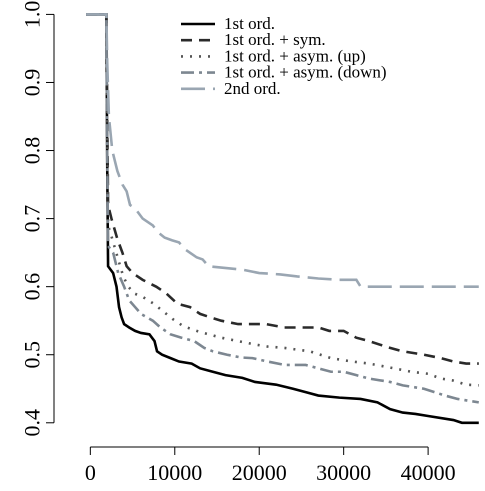 The width and height of the screenshot is (485, 491). What do you see at coordinates (32, 151) in the screenshot?
I see `y-tick-label: 0.8` at bounding box center [32, 151].